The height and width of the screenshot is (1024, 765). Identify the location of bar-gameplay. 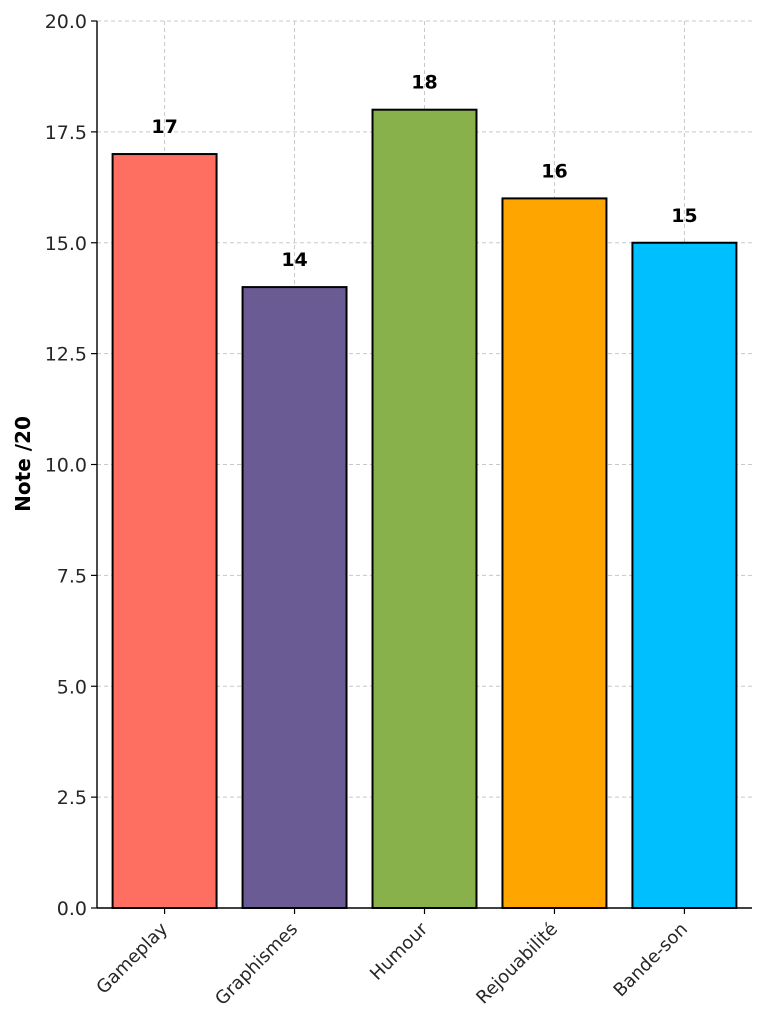
(164, 531).